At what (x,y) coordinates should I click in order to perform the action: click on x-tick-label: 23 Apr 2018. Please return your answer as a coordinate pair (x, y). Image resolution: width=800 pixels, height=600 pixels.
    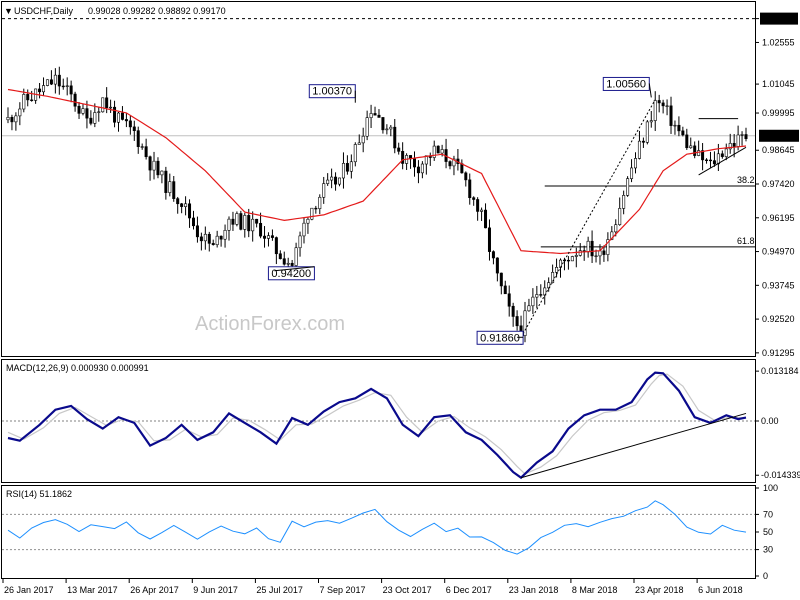
    Looking at the image, I should click on (659, 590).